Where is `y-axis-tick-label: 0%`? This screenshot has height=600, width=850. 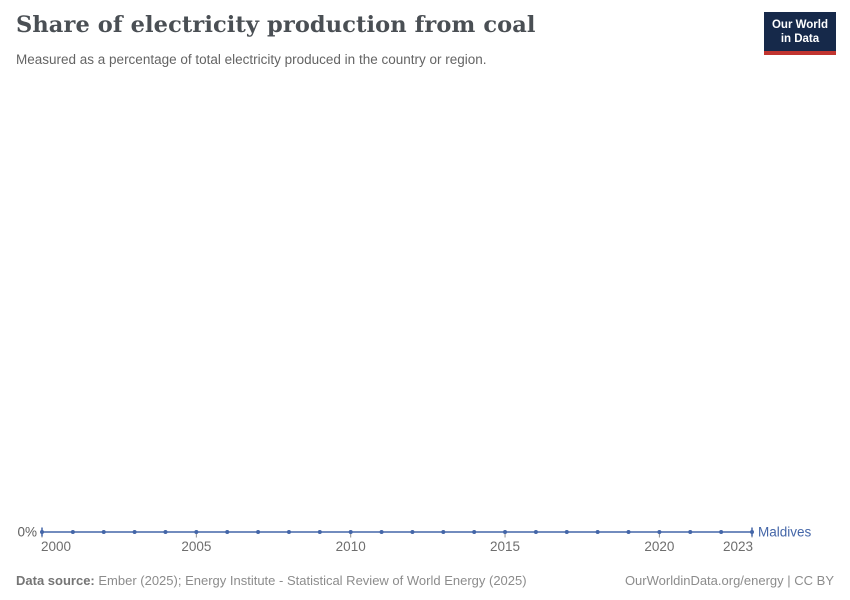 y-axis-tick-label: 0% is located at coordinates (27, 532).